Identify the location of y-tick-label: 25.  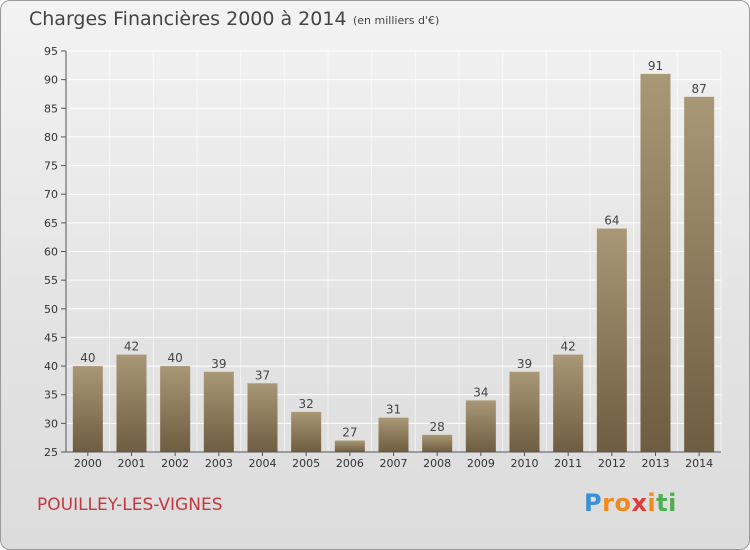
(51, 452).